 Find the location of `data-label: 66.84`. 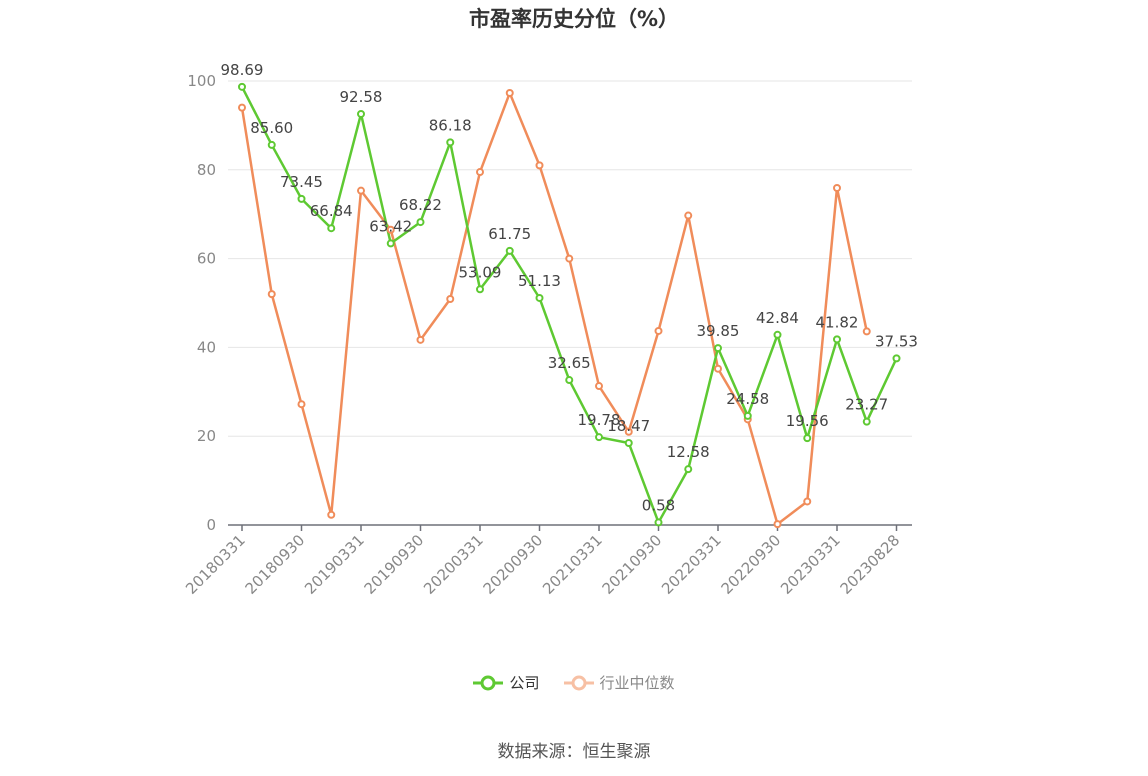

data-label: 66.84 is located at coordinates (331, 211).